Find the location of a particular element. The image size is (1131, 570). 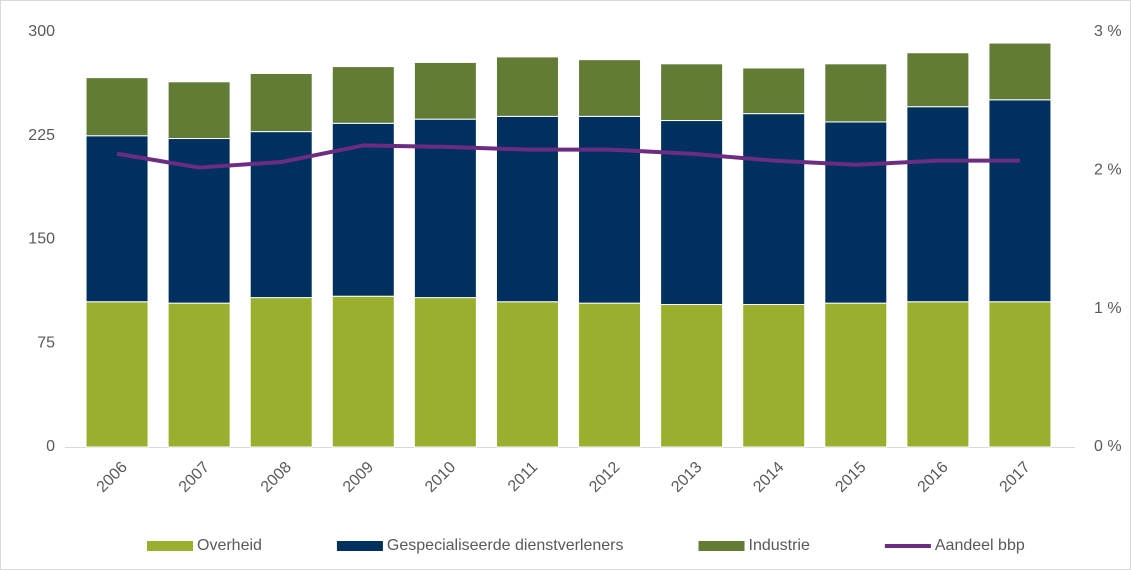

y-tick-label: 150 is located at coordinates (41, 239).